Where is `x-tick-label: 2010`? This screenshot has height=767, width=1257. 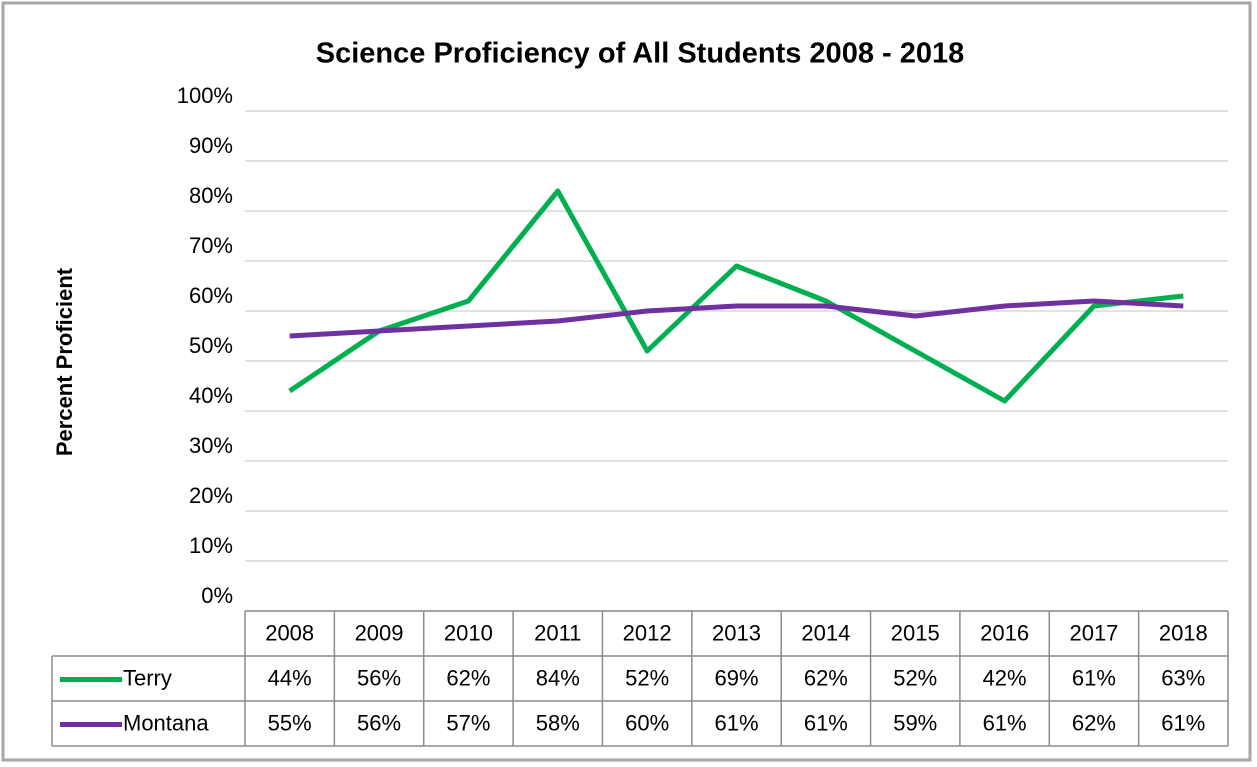 x-tick-label: 2010 is located at coordinates (468, 632).